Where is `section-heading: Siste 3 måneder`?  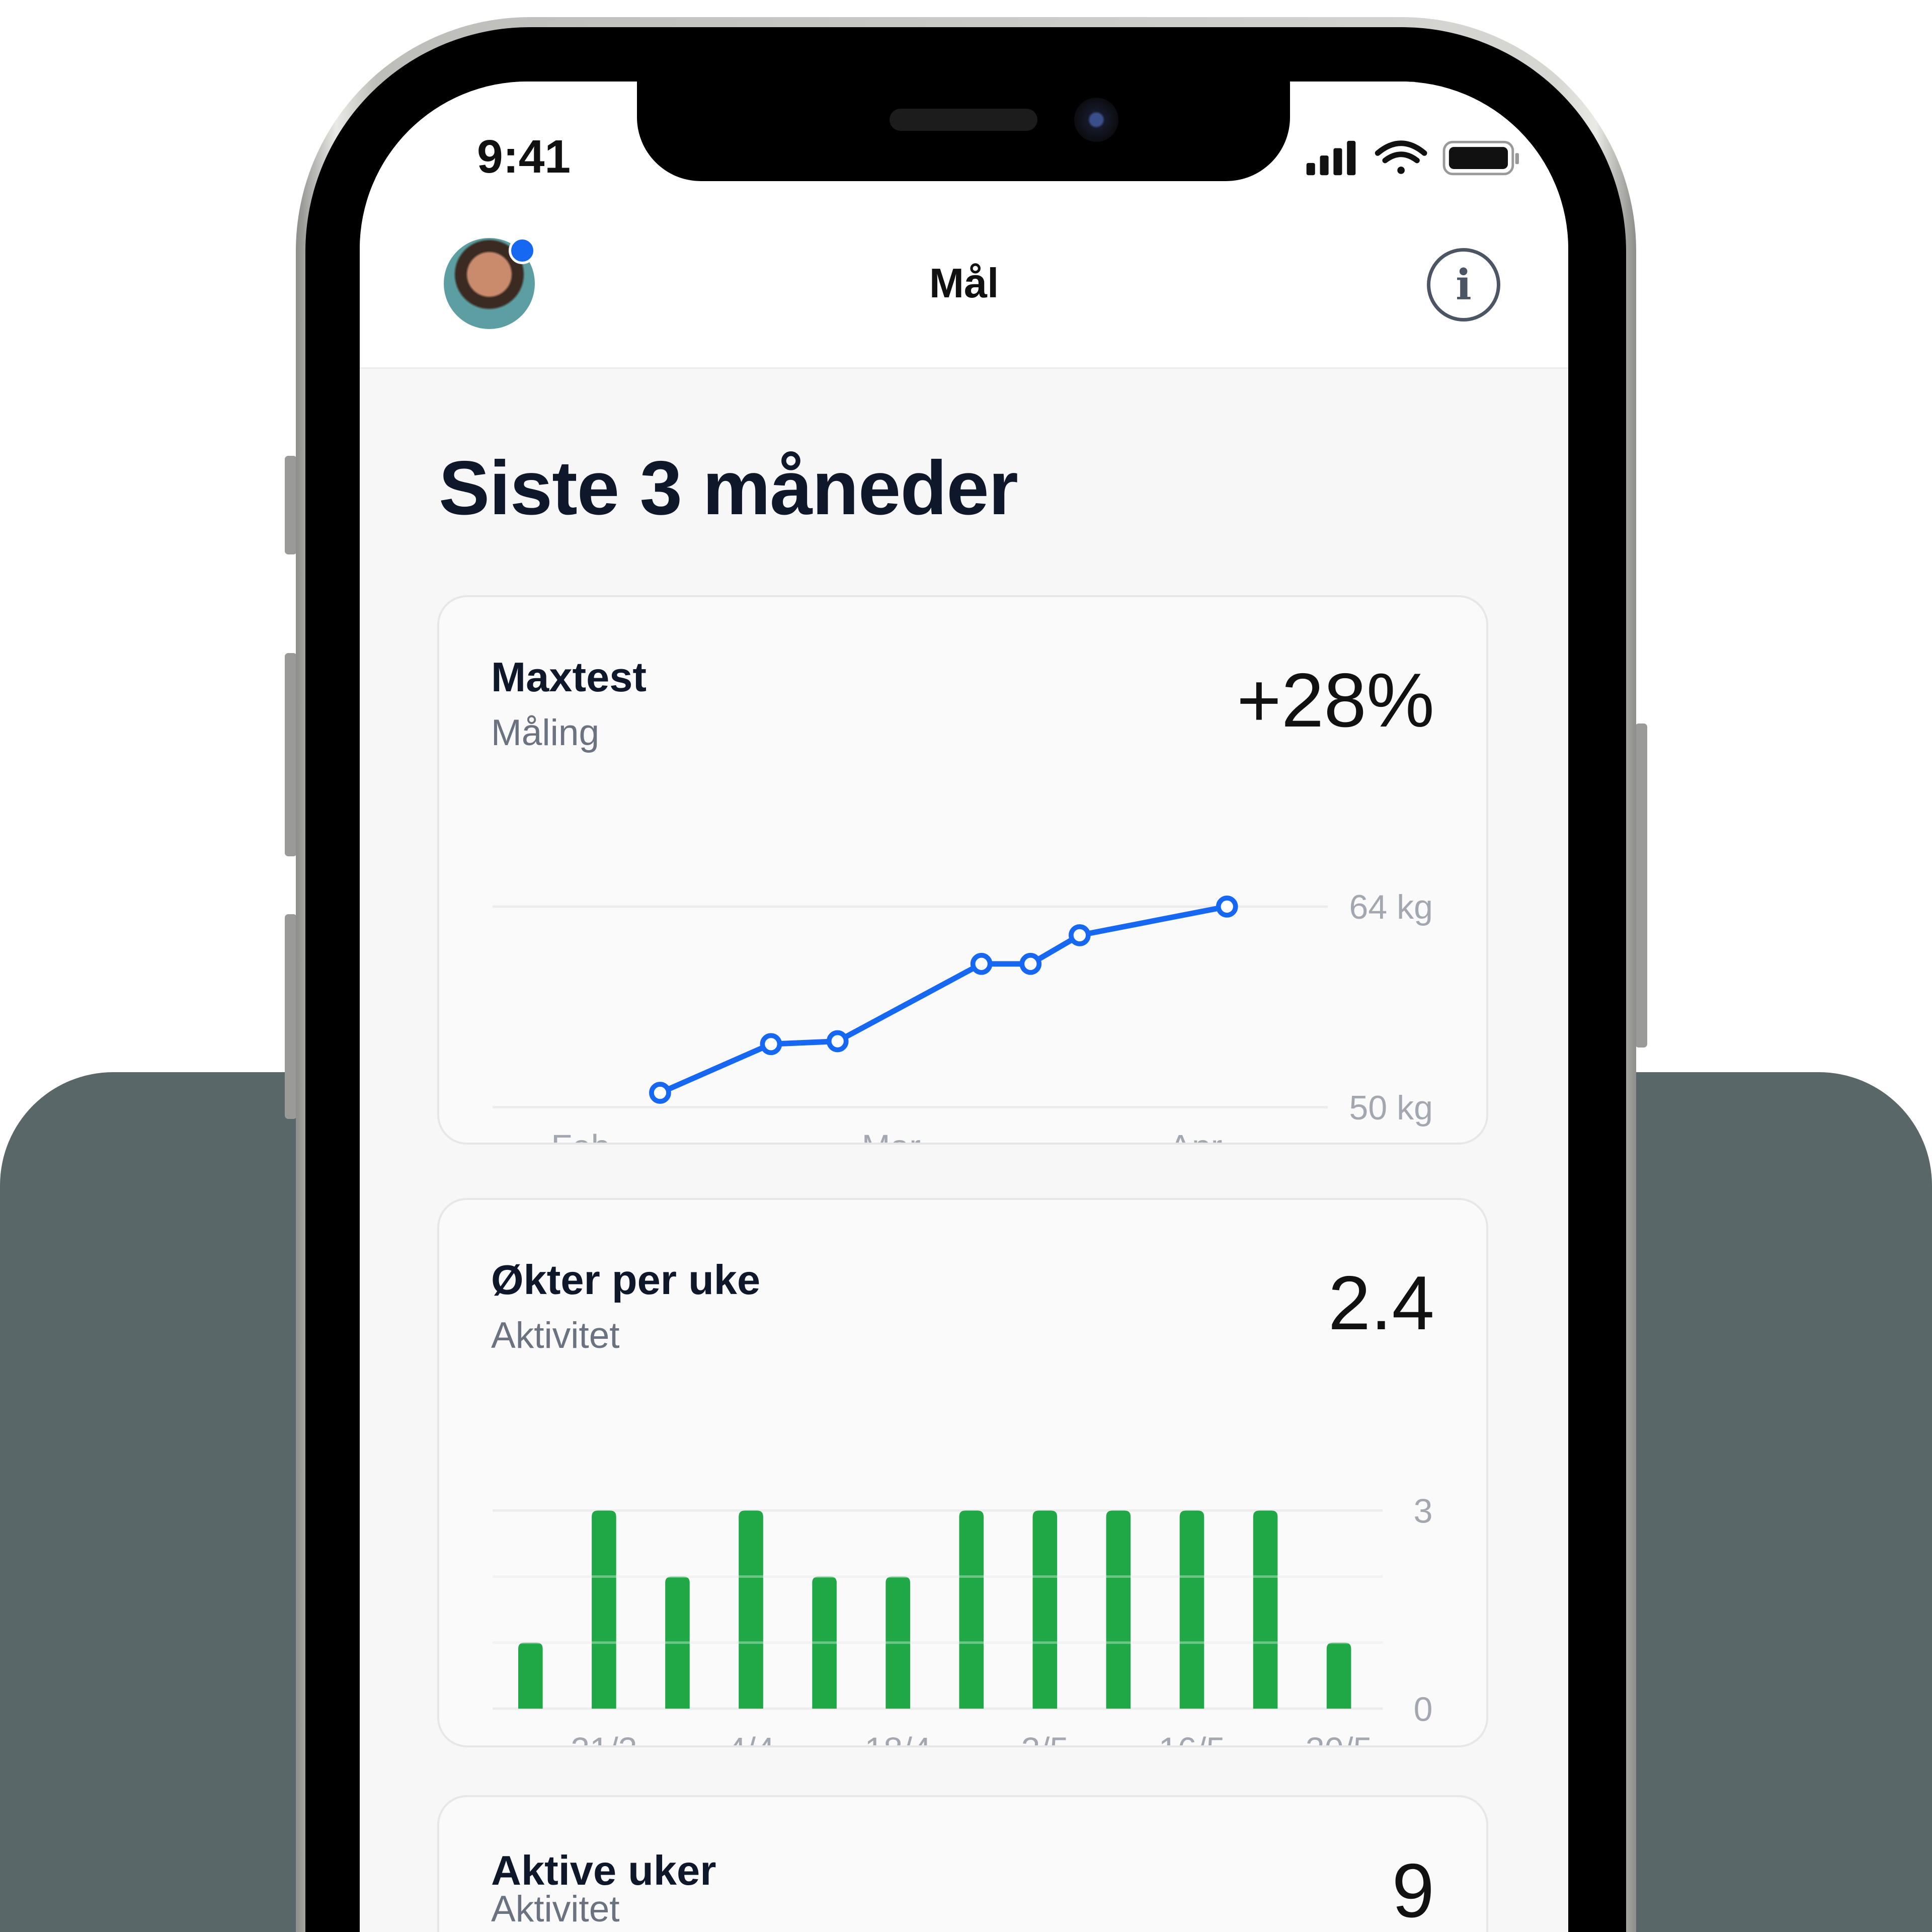 section-heading: Siste 3 måneder is located at coordinates (728, 488).